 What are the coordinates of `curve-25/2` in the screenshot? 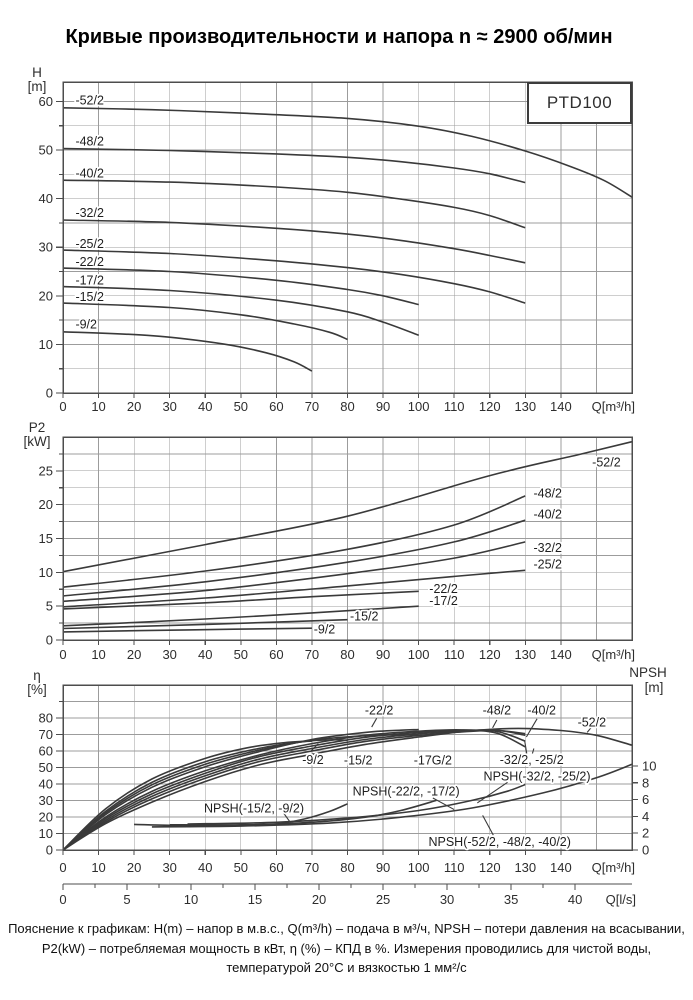 It's located at (294, 276).